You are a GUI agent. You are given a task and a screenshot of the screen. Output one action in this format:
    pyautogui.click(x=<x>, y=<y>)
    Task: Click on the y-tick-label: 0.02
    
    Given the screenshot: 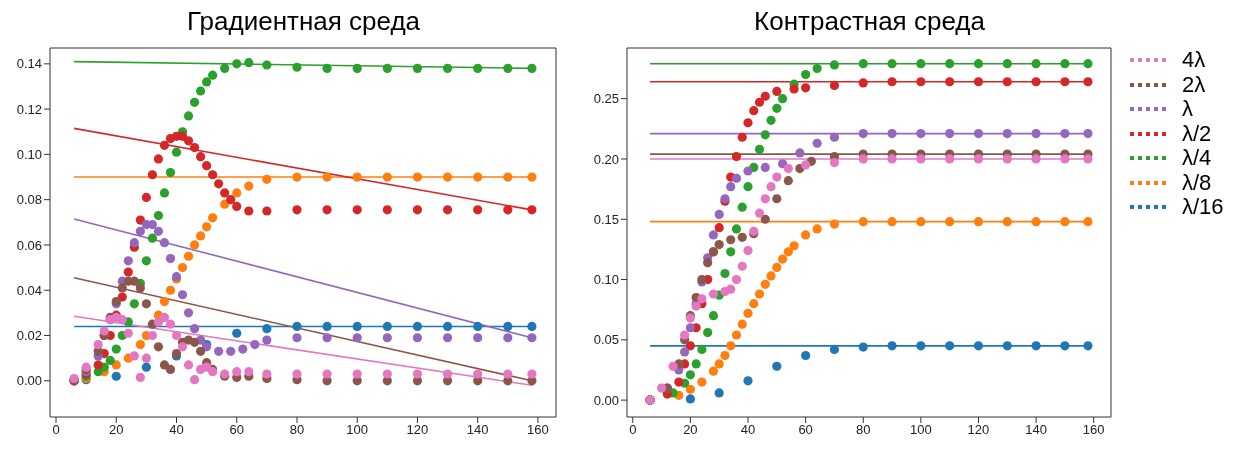 What is the action you would take?
    pyautogui.click(x=29, y=336)
    